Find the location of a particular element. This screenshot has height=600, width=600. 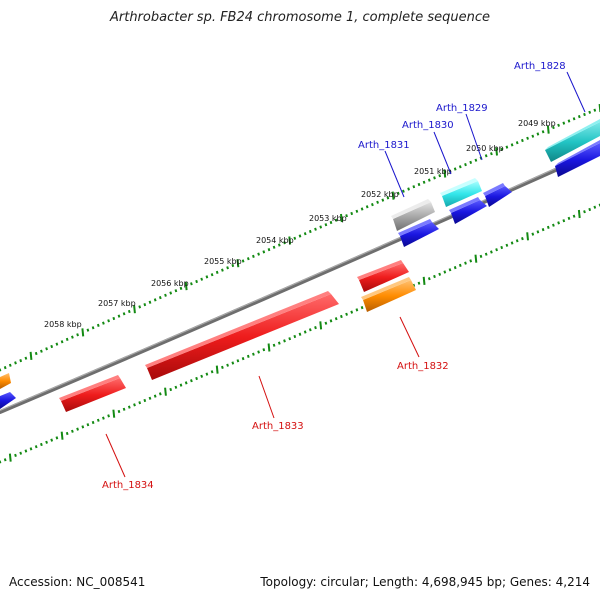

gene-feature-orange is located at coordinates (389, 296).